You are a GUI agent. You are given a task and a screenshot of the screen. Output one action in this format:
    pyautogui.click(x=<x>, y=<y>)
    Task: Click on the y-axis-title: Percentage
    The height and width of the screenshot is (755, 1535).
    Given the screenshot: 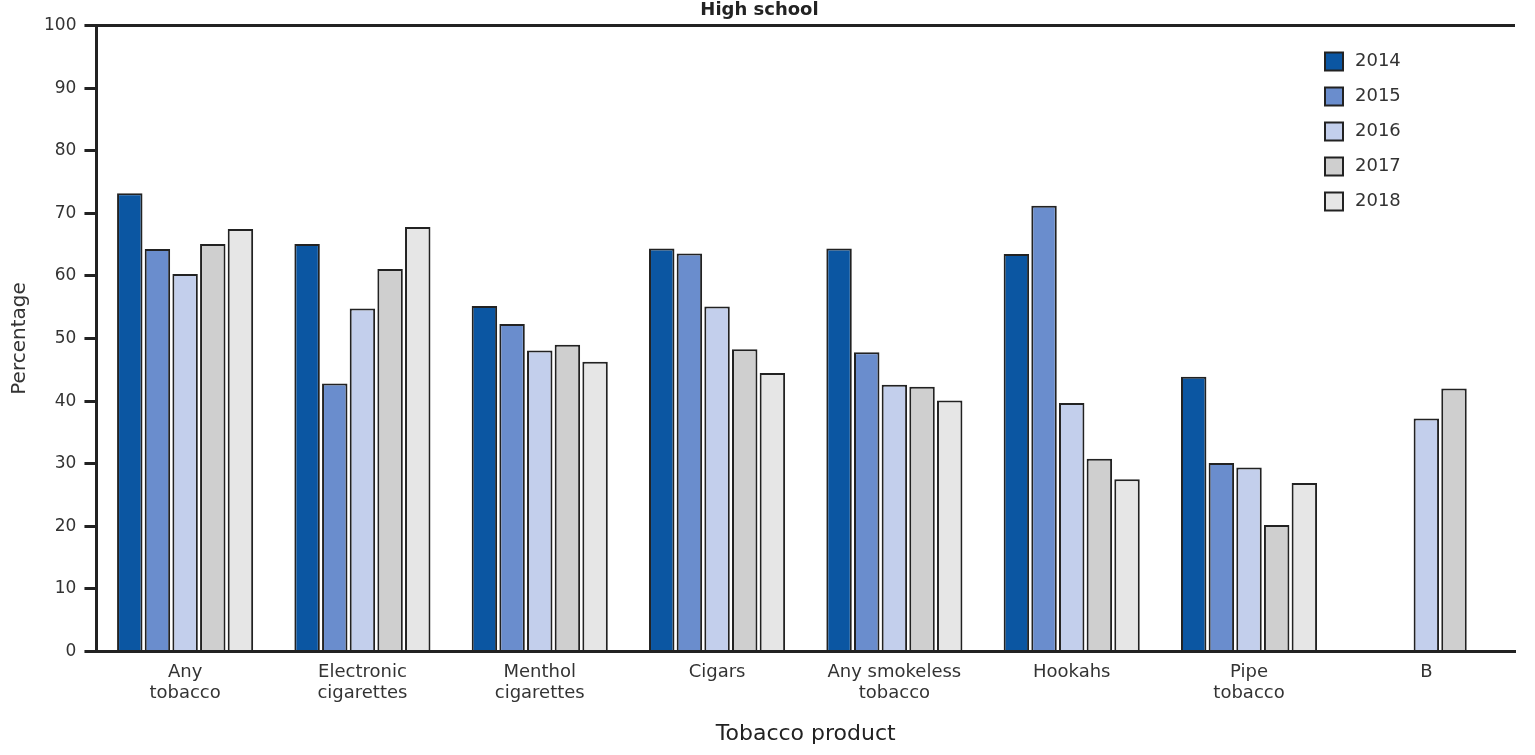 What is the action you would take?
    pyautogui.click(x=18, y=338)
    